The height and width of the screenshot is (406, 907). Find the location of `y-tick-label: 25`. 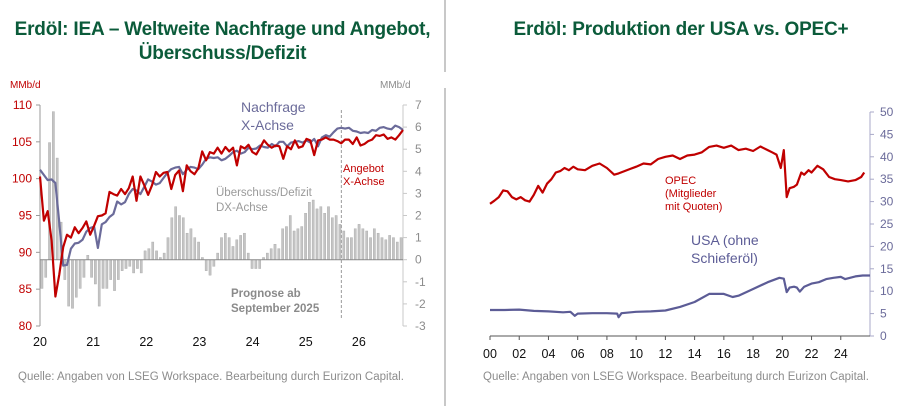

y-tick-label: 25 is located at coordinates (887, 224).